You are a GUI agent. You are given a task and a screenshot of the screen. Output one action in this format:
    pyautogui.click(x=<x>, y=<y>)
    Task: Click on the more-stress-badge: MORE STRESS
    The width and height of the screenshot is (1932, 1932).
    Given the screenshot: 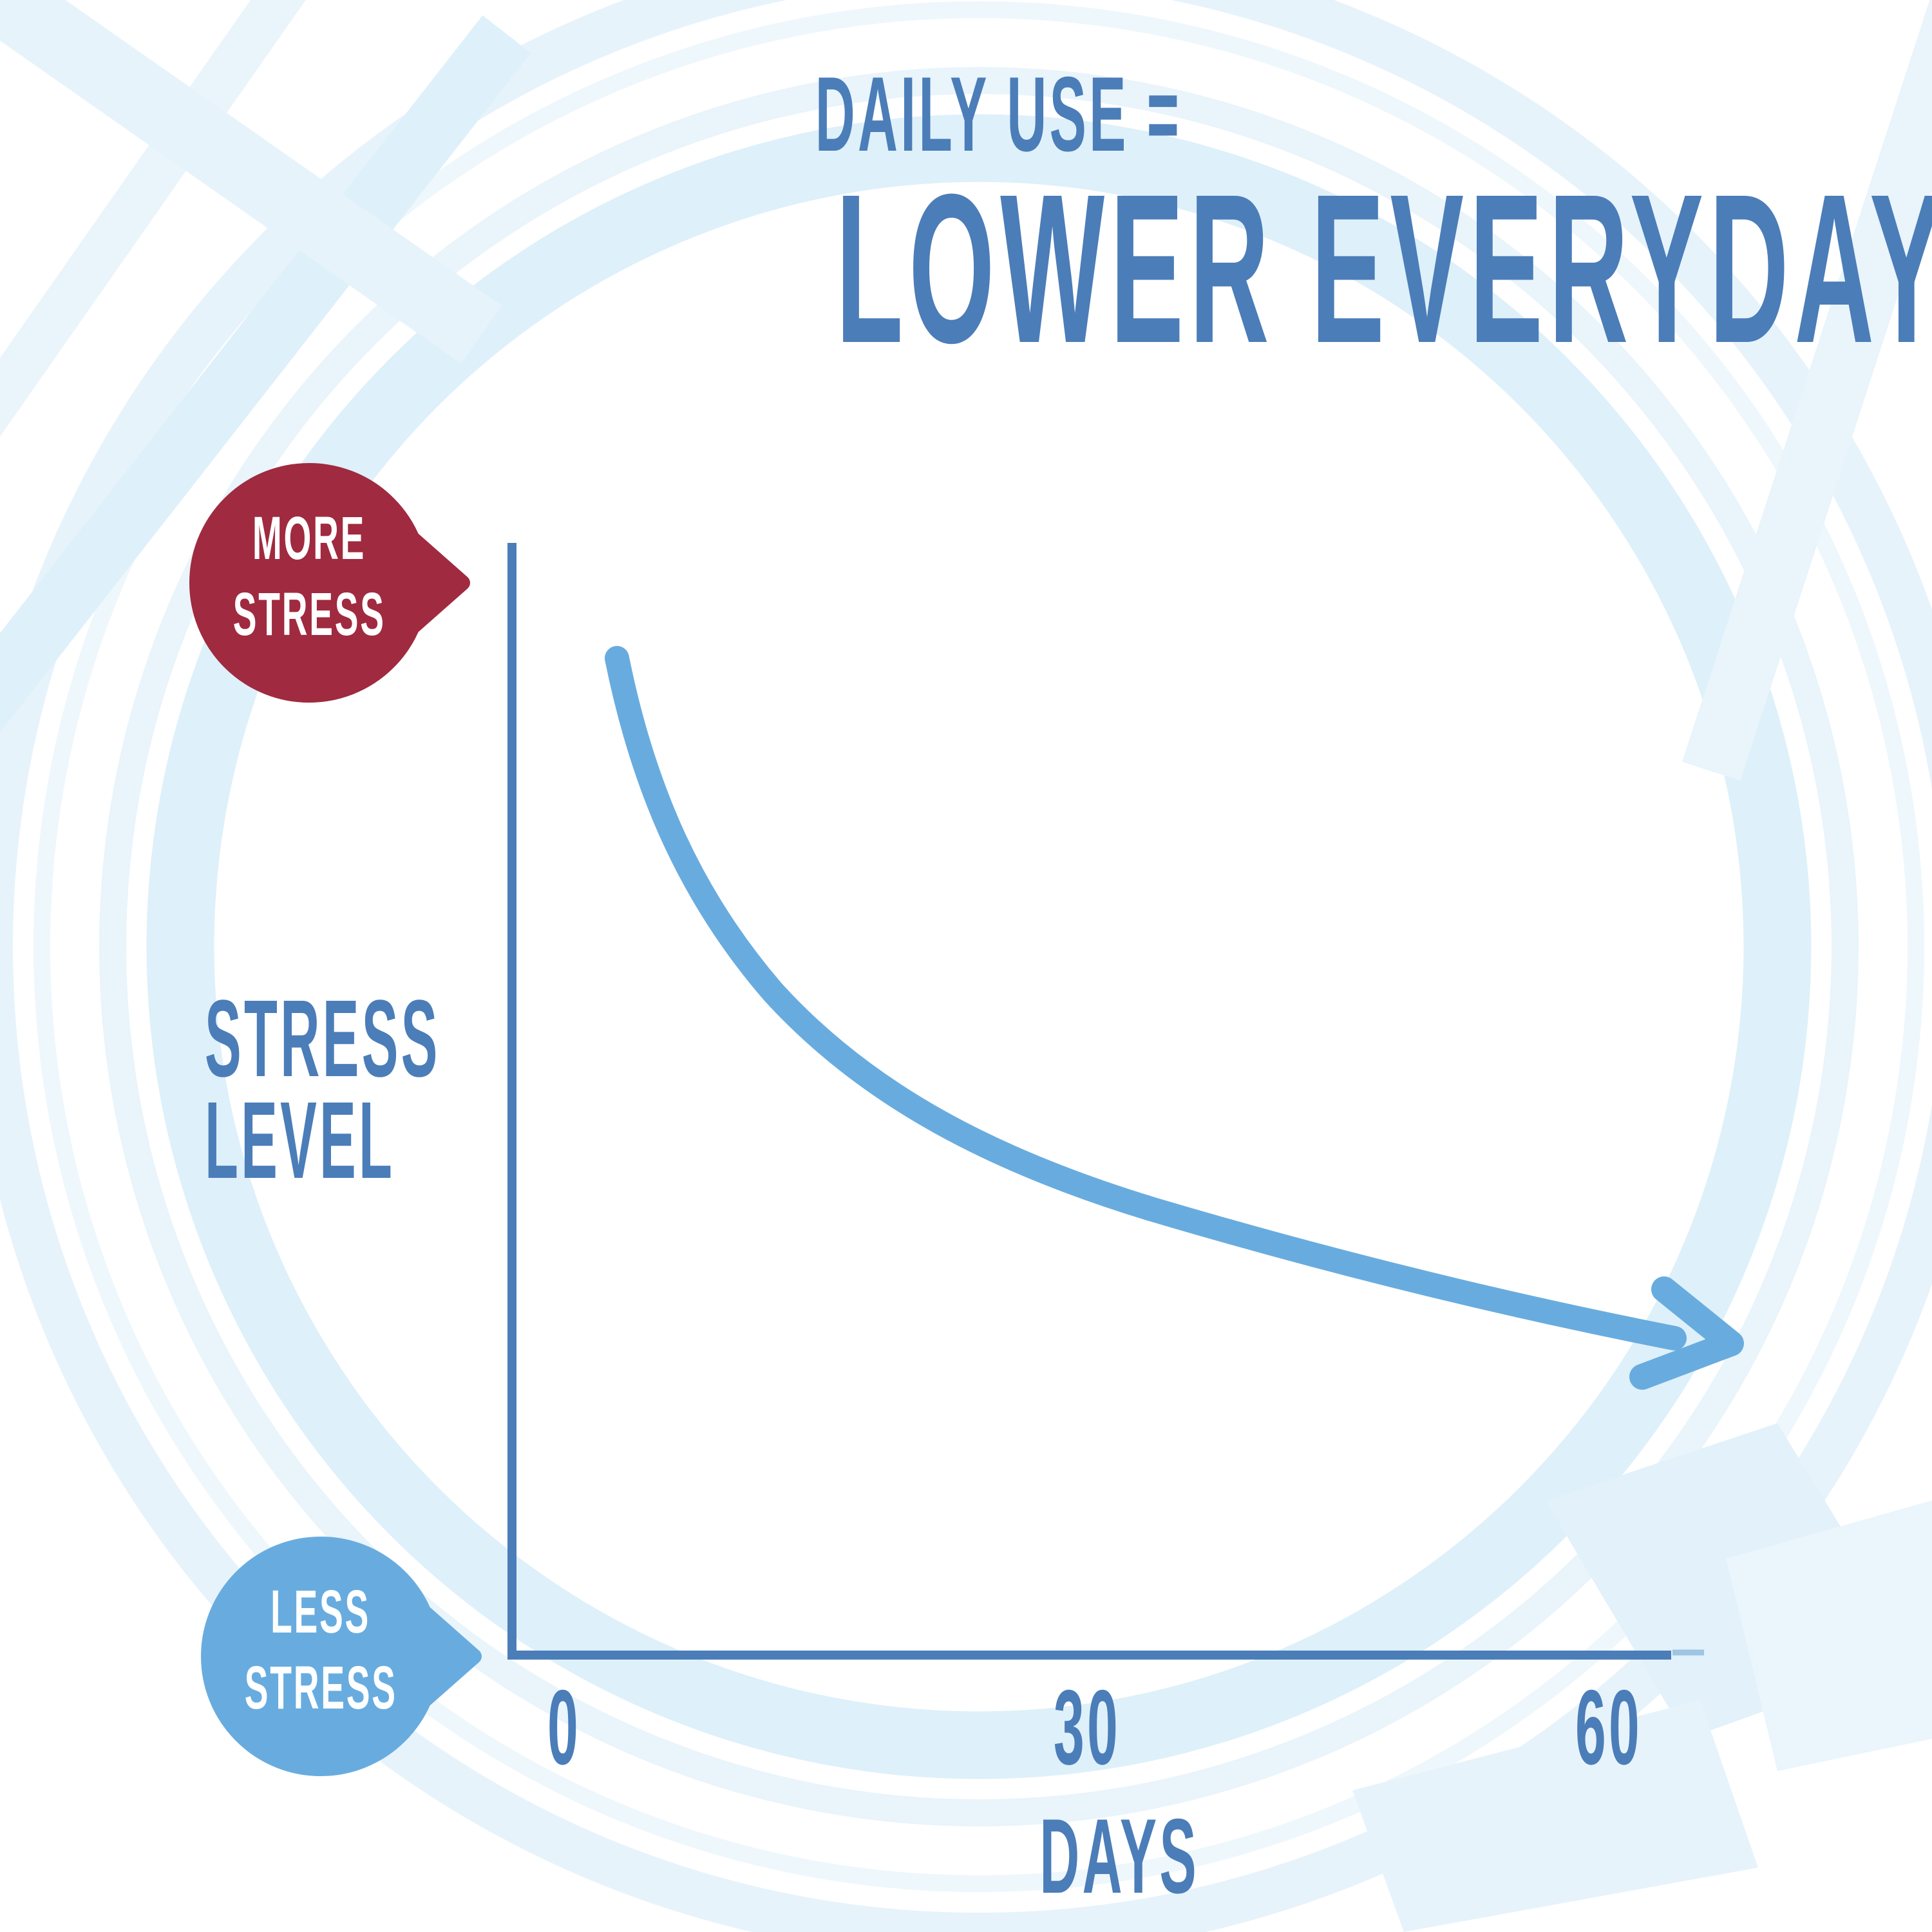 What is the action you would take?
    pyautogui.click(x=309, y=576)
    